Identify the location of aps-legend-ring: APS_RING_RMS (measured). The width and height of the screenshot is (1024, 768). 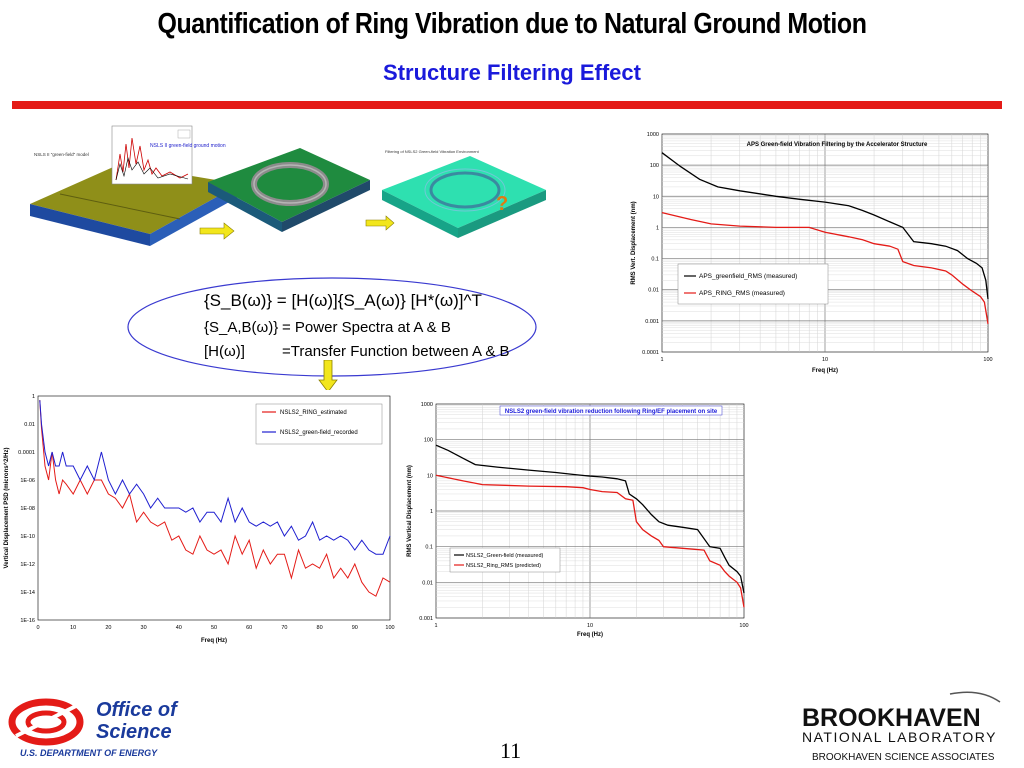
(742, 293).